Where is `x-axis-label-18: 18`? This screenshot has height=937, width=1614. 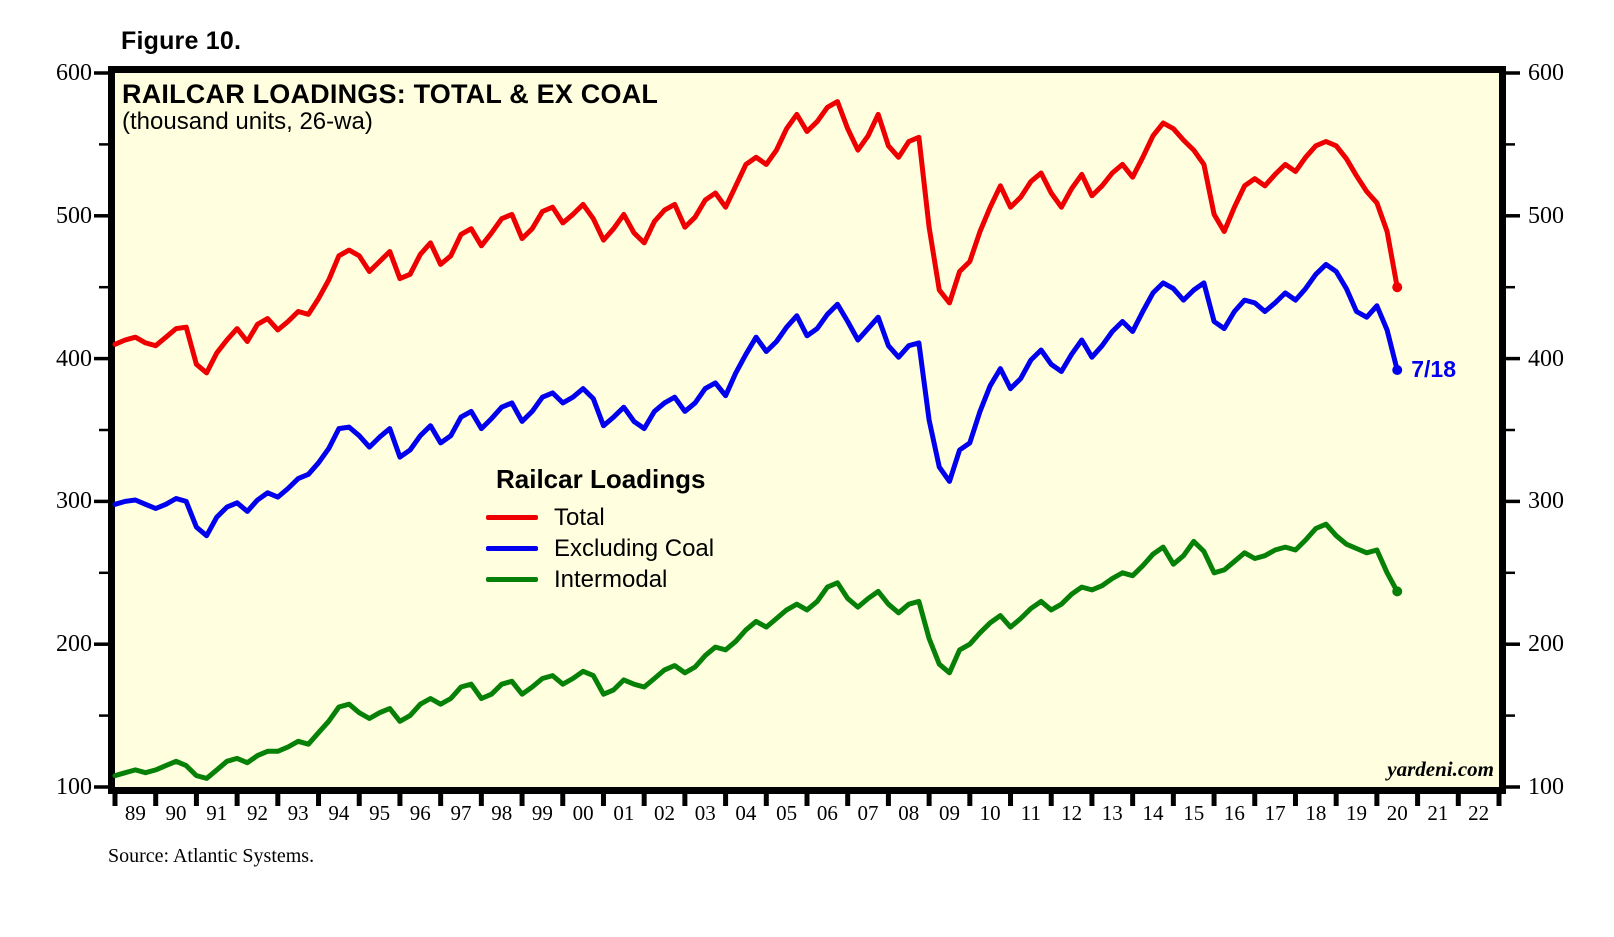
x-axis-label-18: 18 is located at coordinates (1316, 813).